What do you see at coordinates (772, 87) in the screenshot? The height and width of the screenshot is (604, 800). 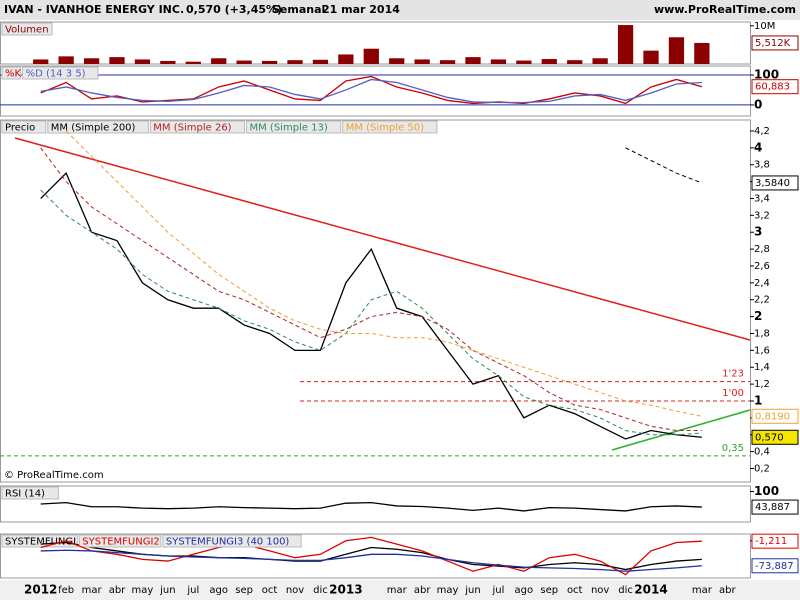 I see `value-label: 60,883` at bounding box center [772, 87].